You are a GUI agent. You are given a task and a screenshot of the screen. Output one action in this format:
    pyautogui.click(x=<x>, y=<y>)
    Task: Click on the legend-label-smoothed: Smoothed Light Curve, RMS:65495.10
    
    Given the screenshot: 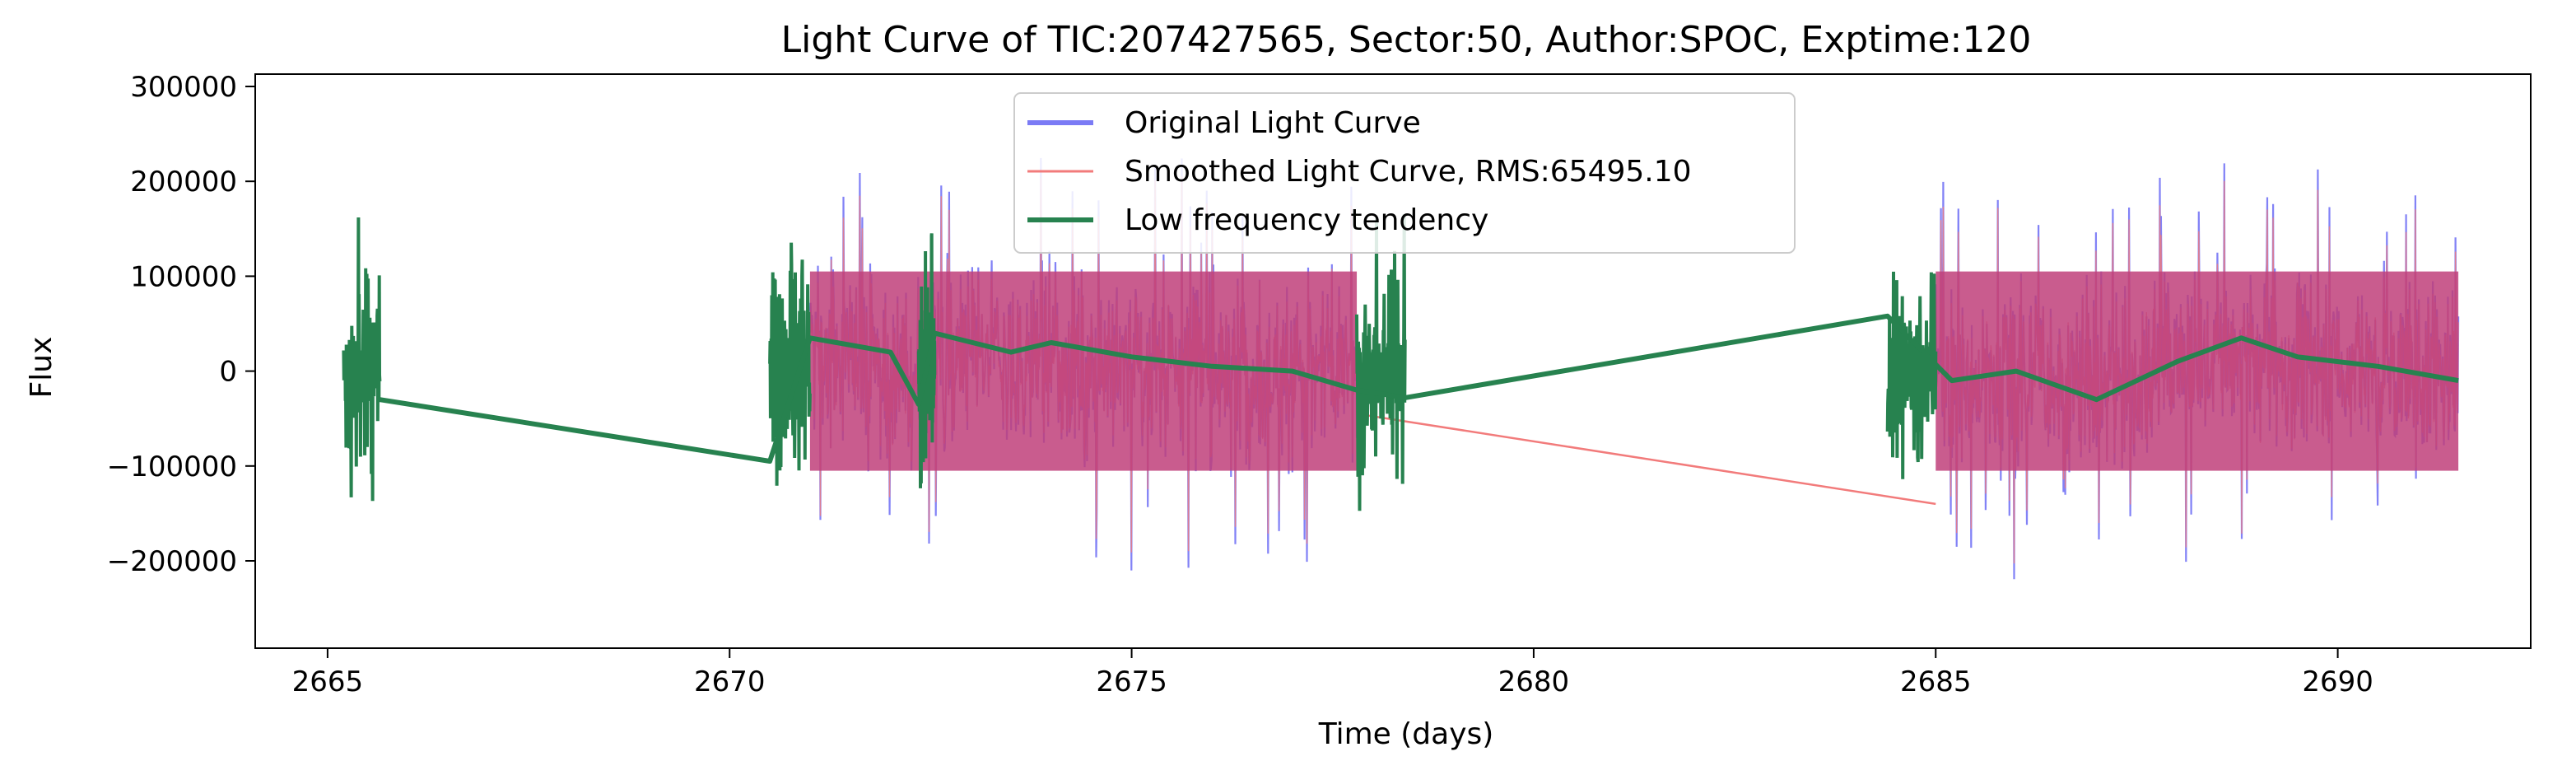 What is the action you would take?
    pyautogui.click(x=1408, y=172)
    